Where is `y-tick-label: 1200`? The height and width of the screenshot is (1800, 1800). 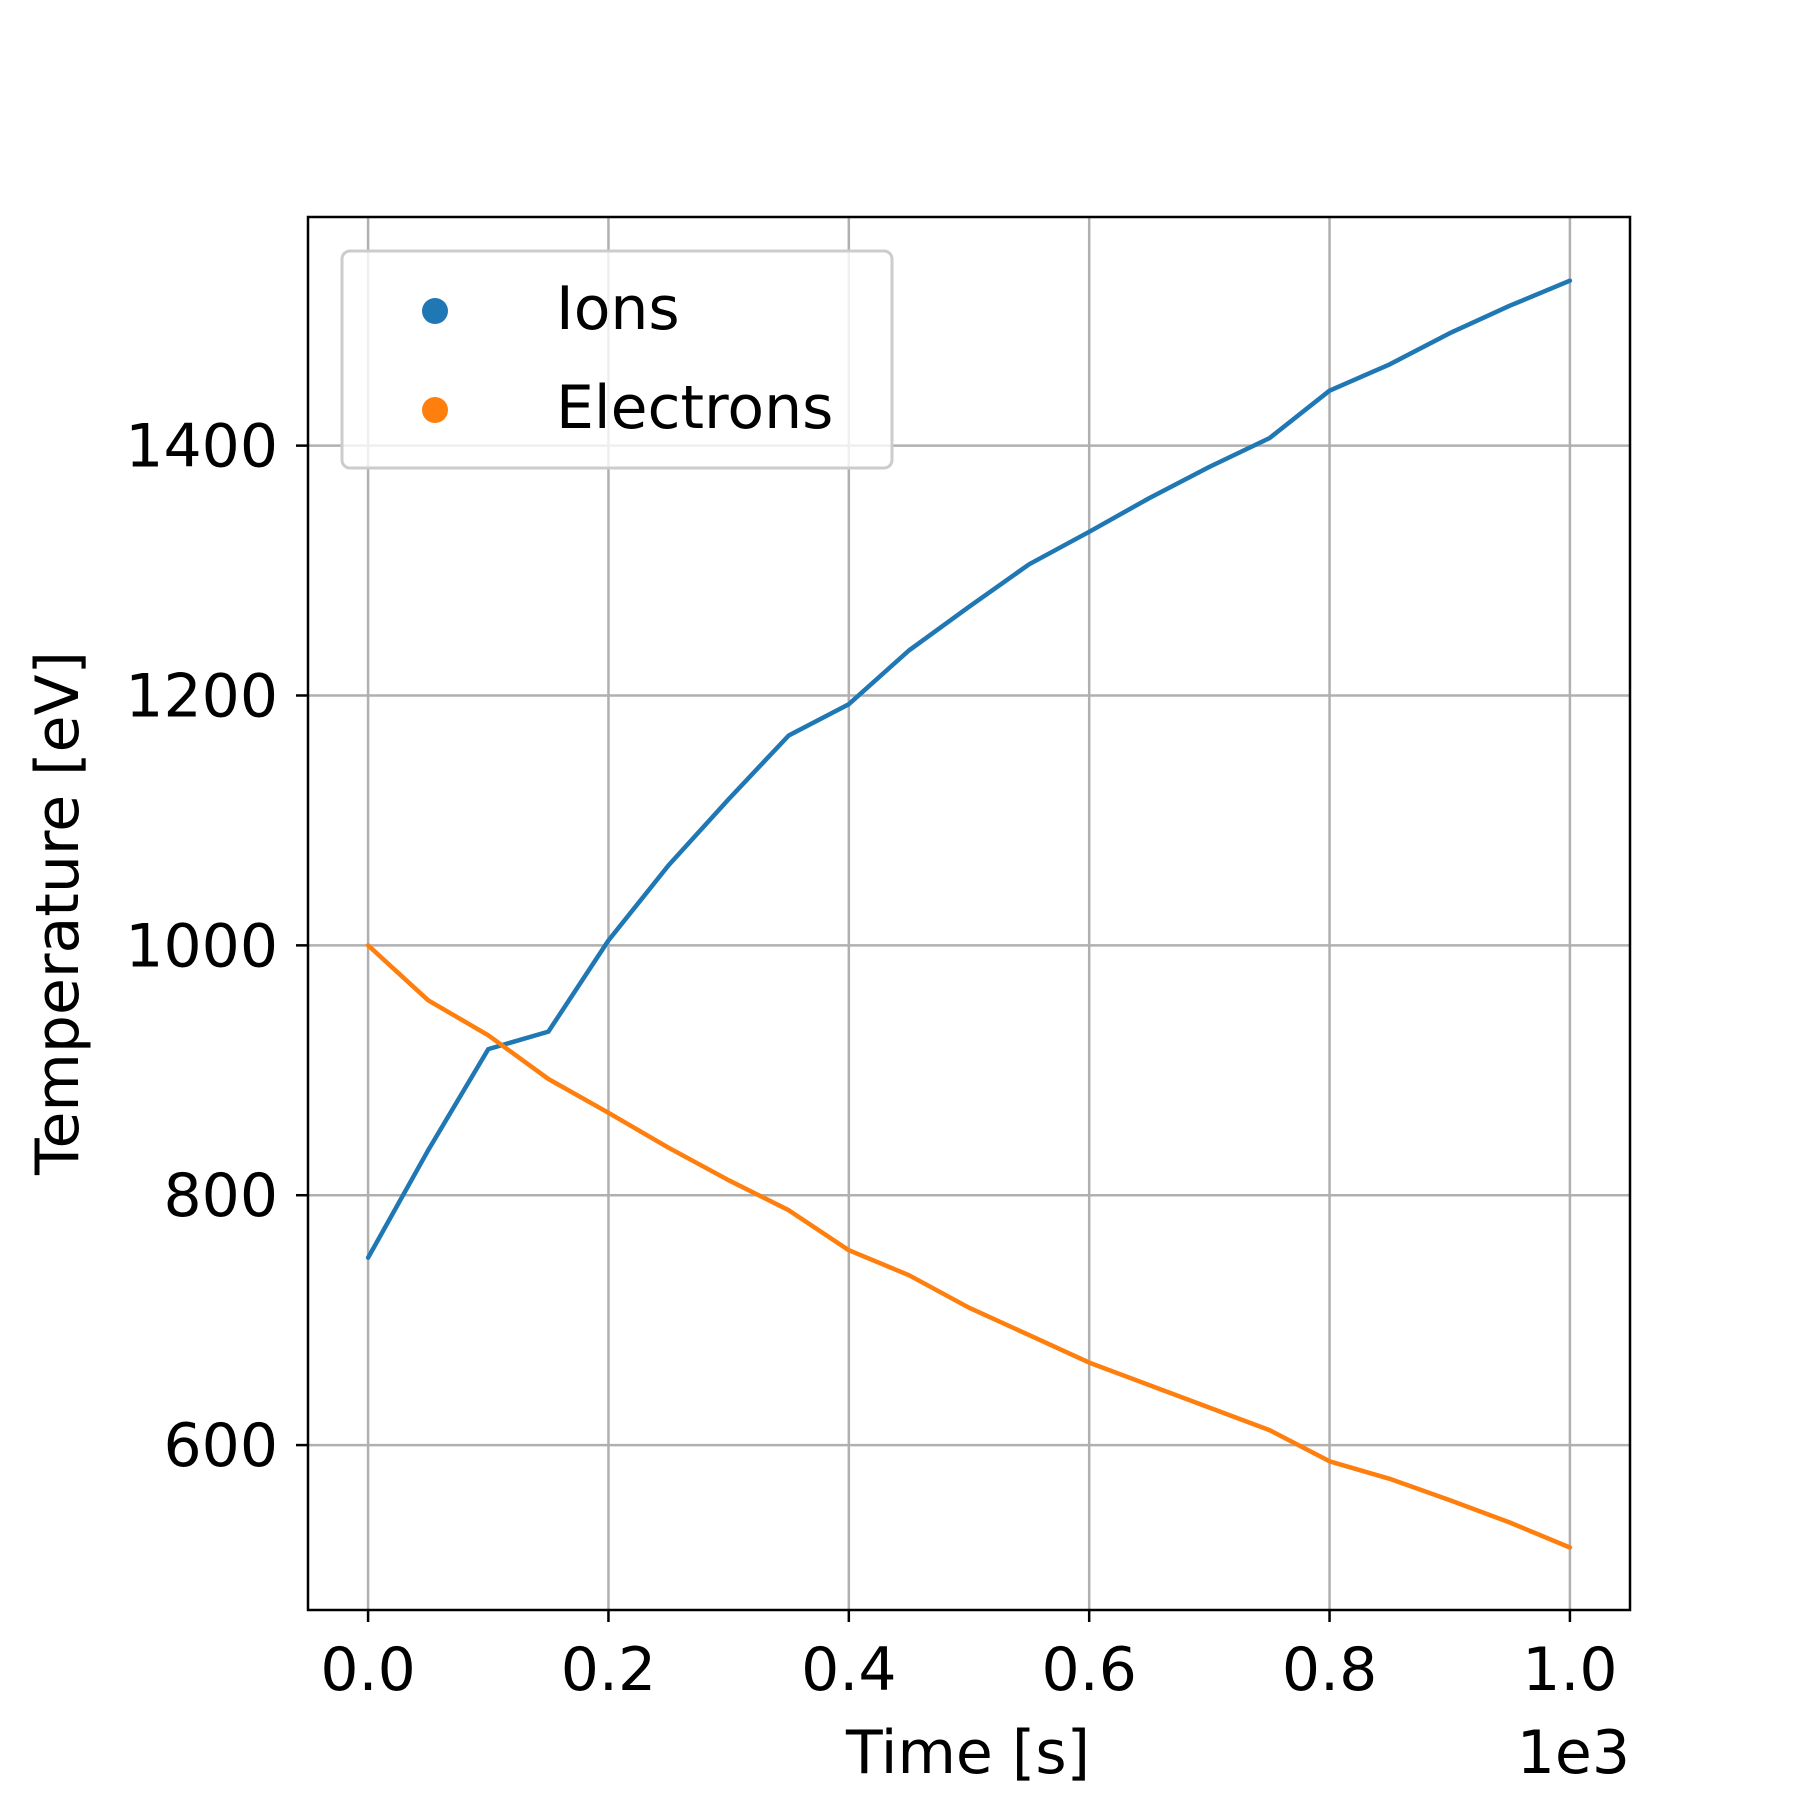 y-tick-label: 1200 is located at coordinates (201, 696).